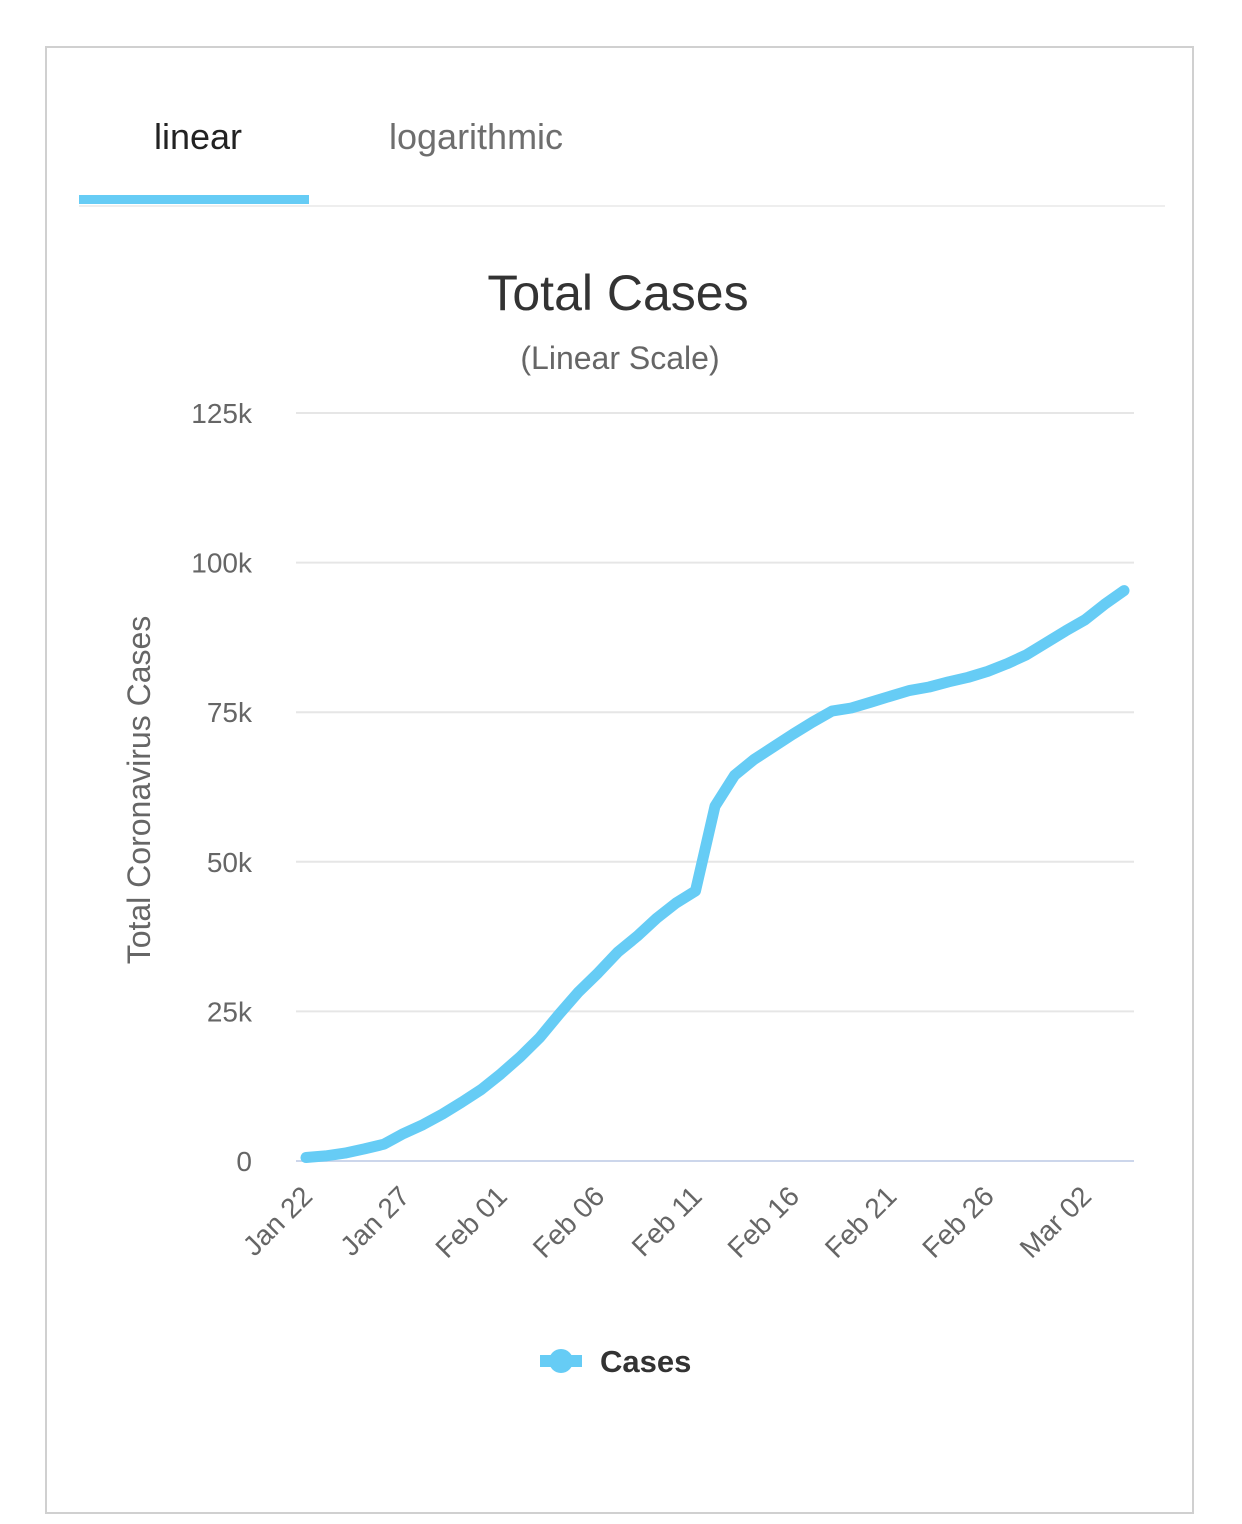 The height and width of the screenshot is (1524, 1242). What do you see at coordinates (958, 1222) in the screenshot?
I see `x-tick-label: Feb 26` at bounding box center [958, 1222].